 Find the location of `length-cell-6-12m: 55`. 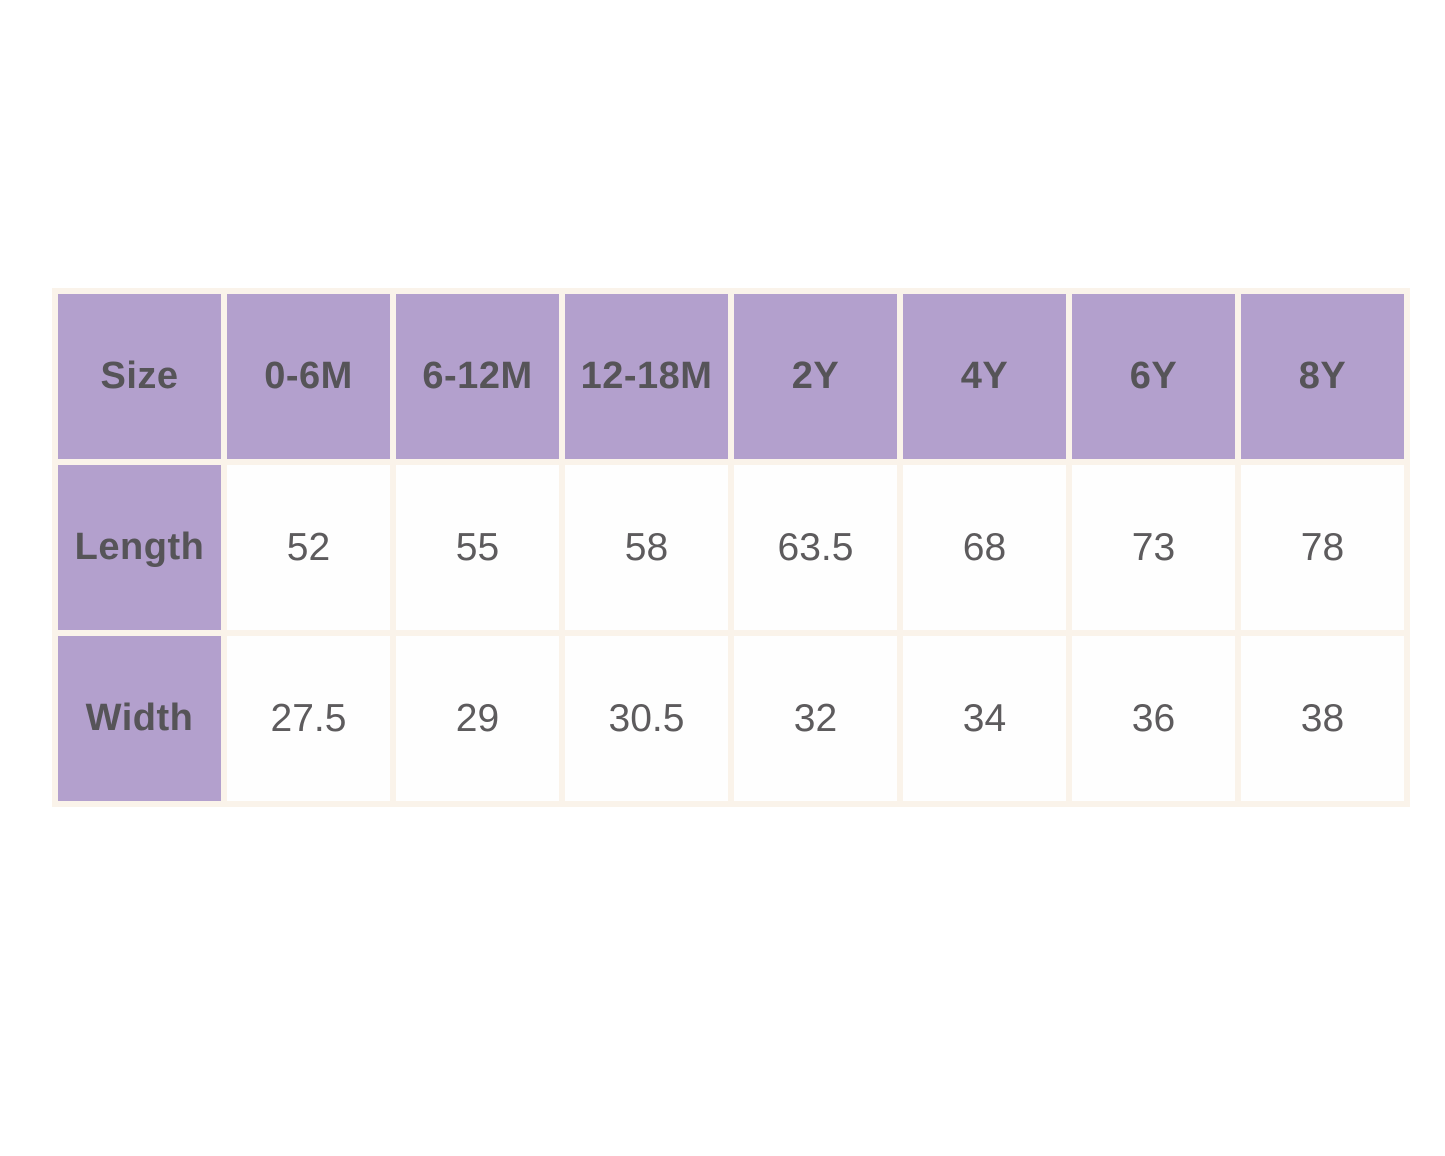

length-cell-6-12m: 55 is located at coordinates (477, 547).